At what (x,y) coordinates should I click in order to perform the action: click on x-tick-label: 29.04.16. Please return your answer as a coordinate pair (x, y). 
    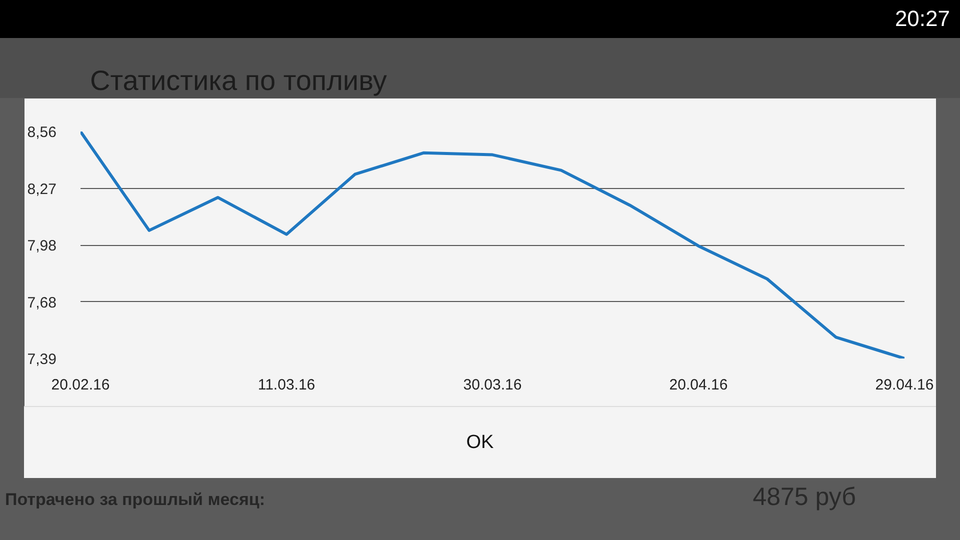
    Looking at the image, I should click on (904, 385).